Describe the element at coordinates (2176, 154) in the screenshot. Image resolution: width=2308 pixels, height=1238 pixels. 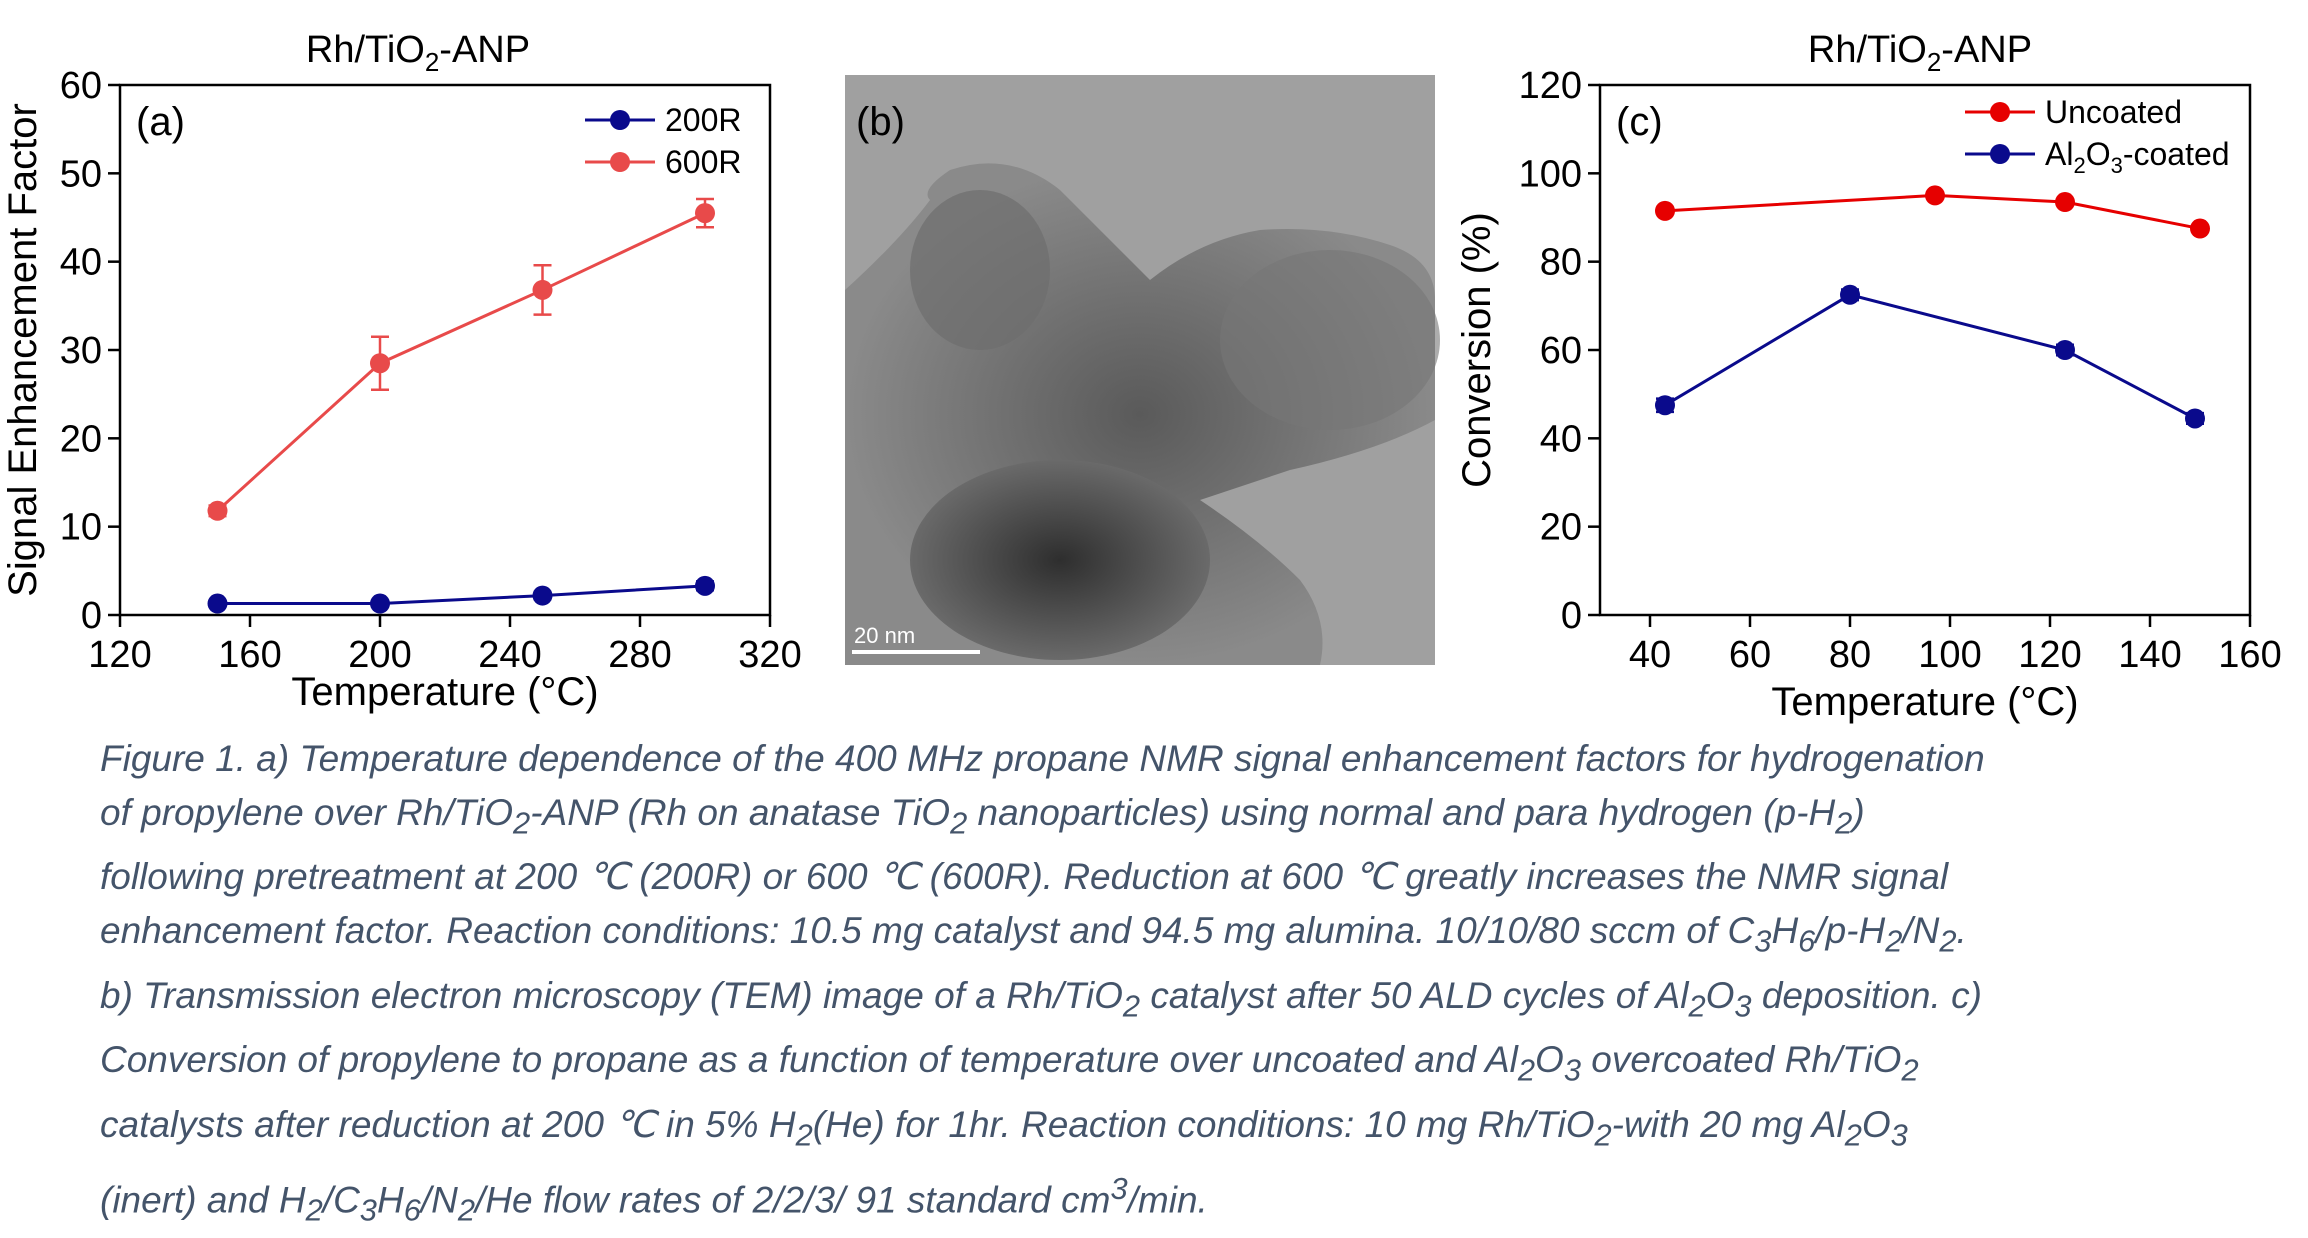
I see `legend-text: -coated` at that location.